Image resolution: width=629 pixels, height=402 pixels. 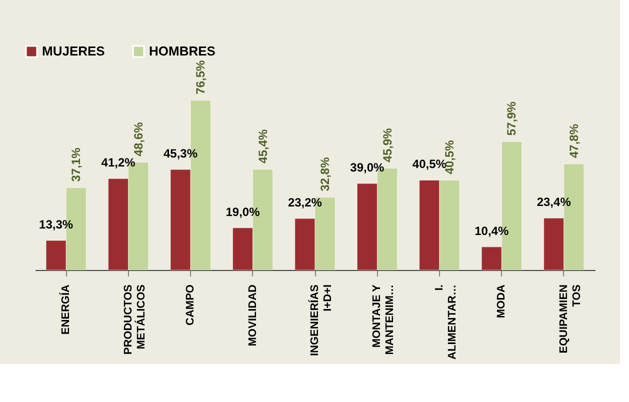 What do you see at coordinates (325, 174) in the screenshot?
I see `data-label: 32,8%` at bounding box center [325, 174].